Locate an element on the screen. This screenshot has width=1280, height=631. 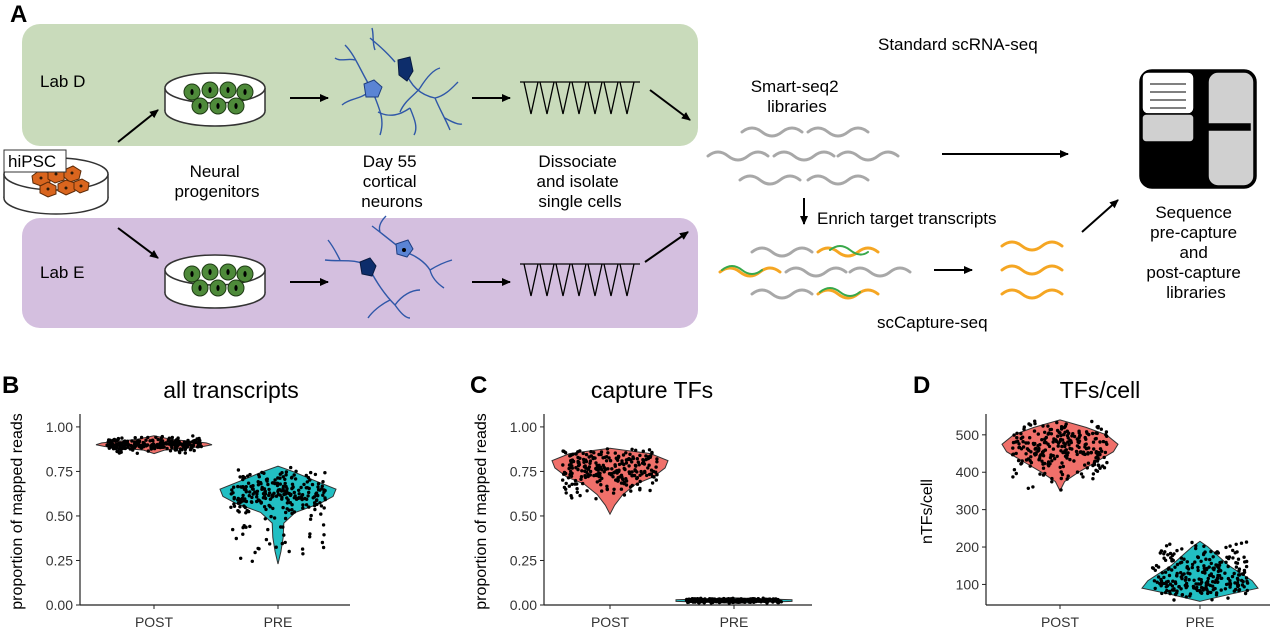
mixed-transcripts-icon is located at coordinates (815, 272).